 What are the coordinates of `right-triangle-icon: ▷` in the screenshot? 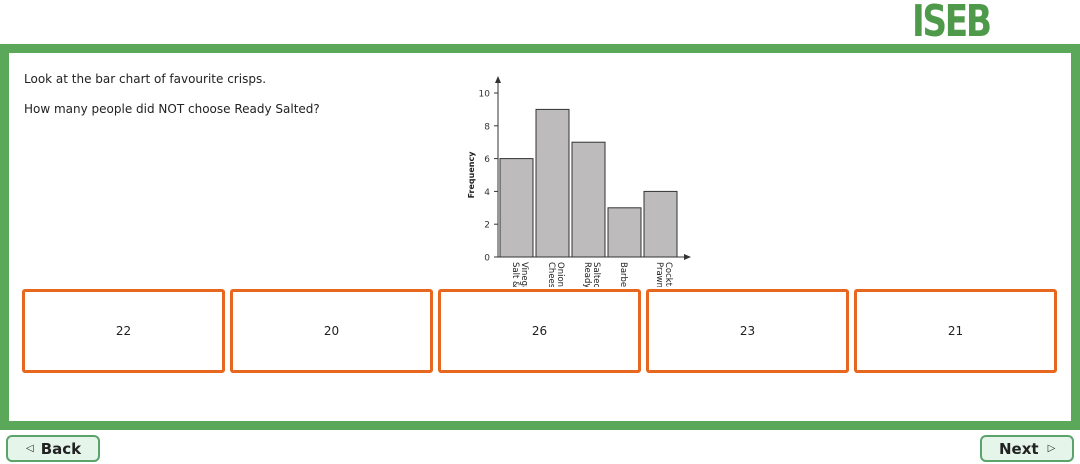 It's located at (1051, 448).